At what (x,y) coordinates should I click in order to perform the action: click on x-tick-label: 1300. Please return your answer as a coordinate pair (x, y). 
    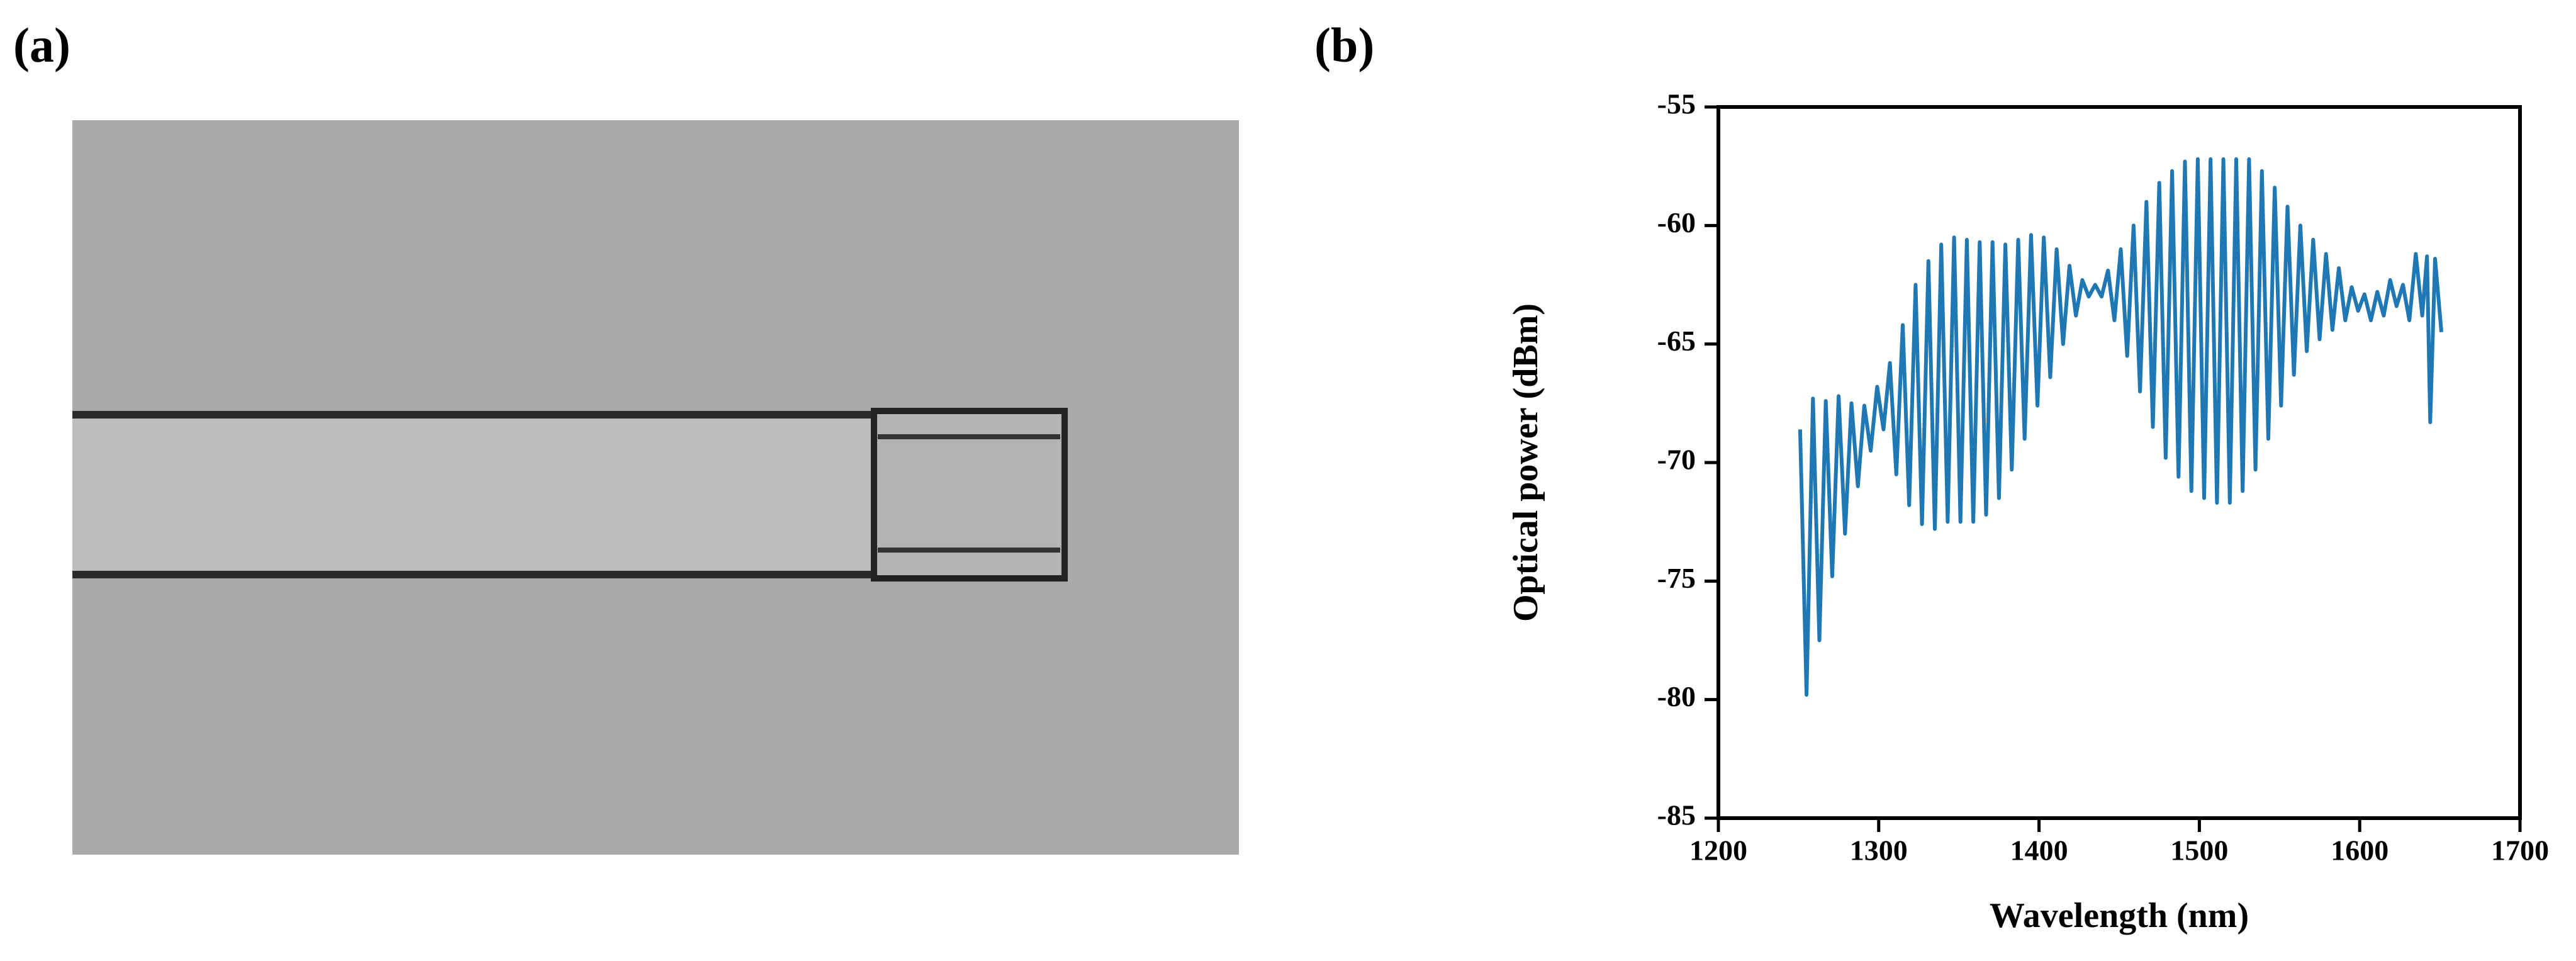
    Looking at the image, I should click on (1879, 851).